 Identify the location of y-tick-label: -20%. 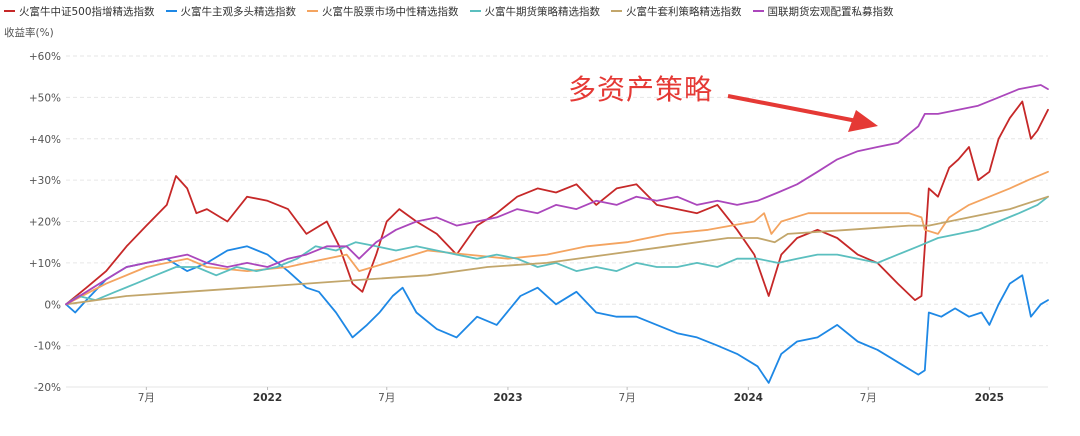
(47, 388).